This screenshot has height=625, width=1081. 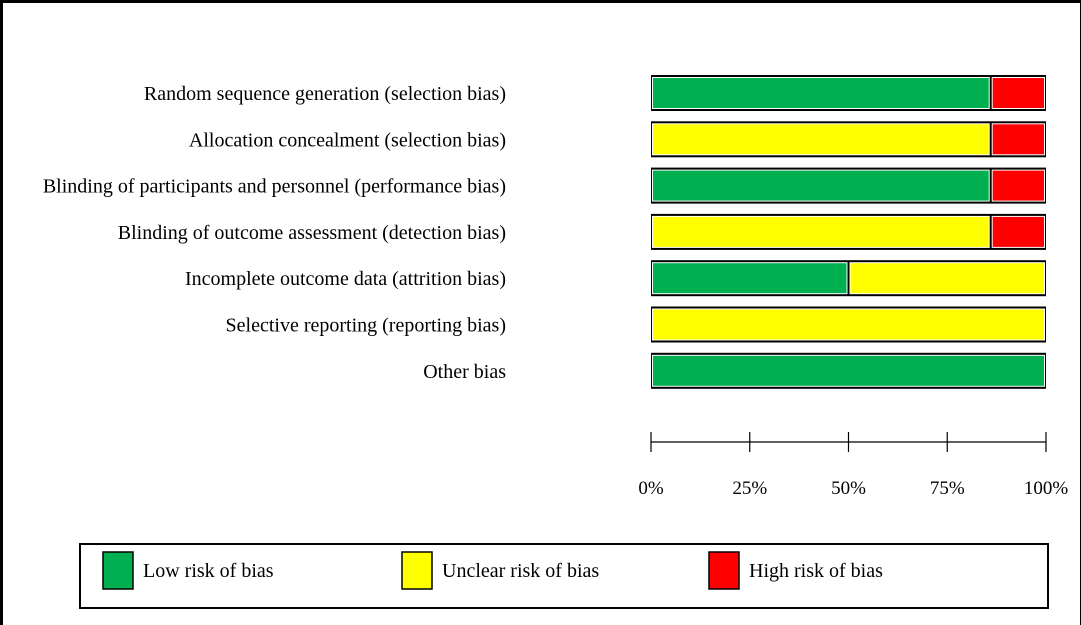 What do you see at coordinates (1046, 488) in the screenshot?
I see `x-tick-label-5: 100%` at bounding box center [1046, 488].